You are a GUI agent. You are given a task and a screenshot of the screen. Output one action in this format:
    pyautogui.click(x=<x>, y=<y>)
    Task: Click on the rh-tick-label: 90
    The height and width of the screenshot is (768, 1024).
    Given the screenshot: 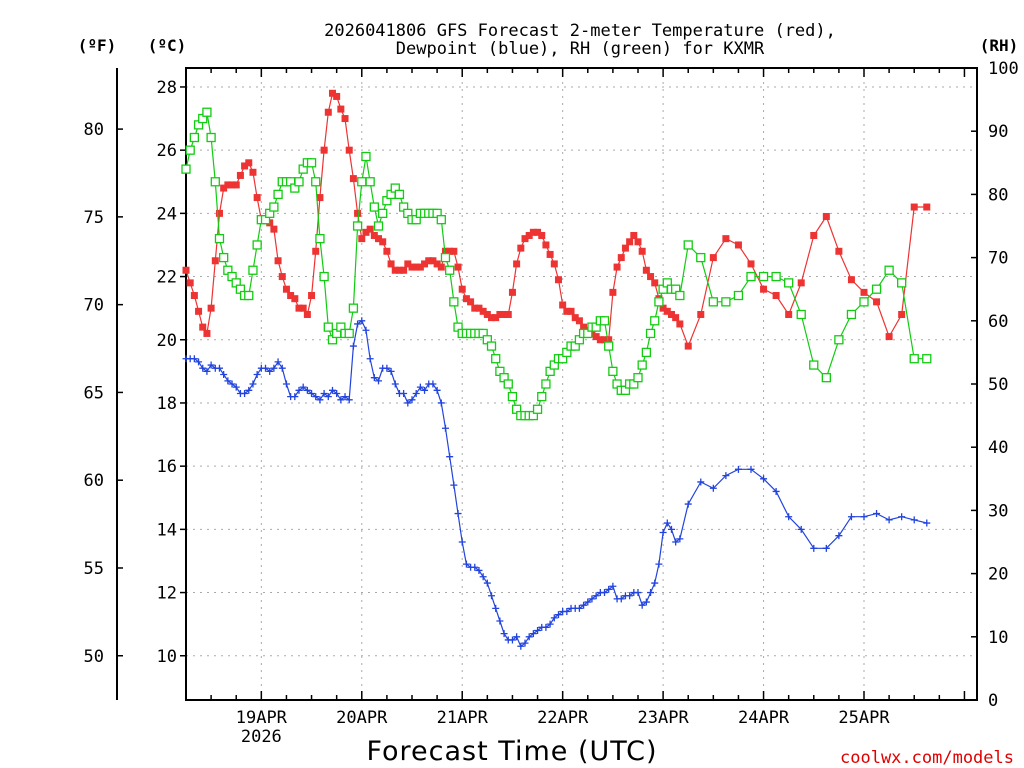 What is the action you would take?
    pyautogui.click(x=998, y=132)
    